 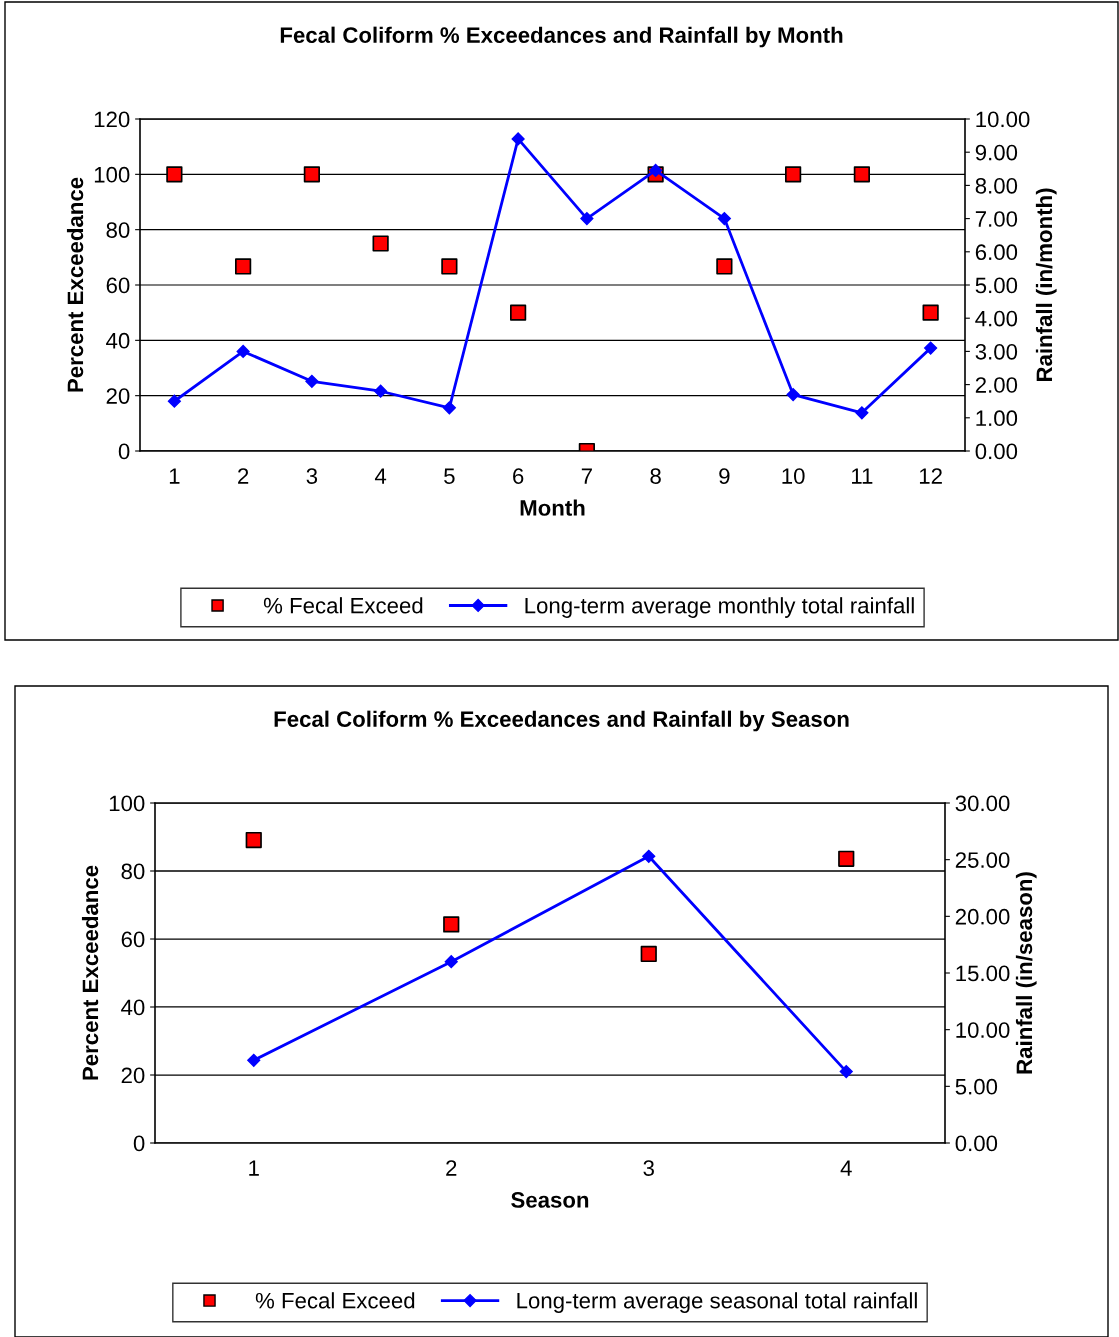 What do you see at coordinates (112, 119) in the screenshot?
I see `y-tick-label: 120` at bounding box center [112, 119].